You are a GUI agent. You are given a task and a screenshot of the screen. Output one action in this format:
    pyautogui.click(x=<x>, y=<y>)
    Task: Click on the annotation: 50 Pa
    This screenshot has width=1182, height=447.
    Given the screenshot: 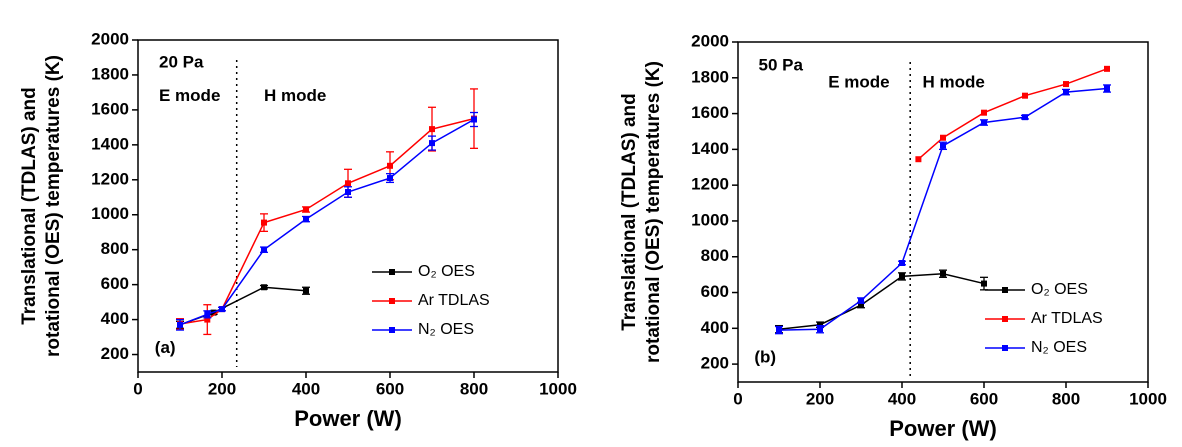 What is the action you would take?
    pyautogui.click(x=781, y=64)
    